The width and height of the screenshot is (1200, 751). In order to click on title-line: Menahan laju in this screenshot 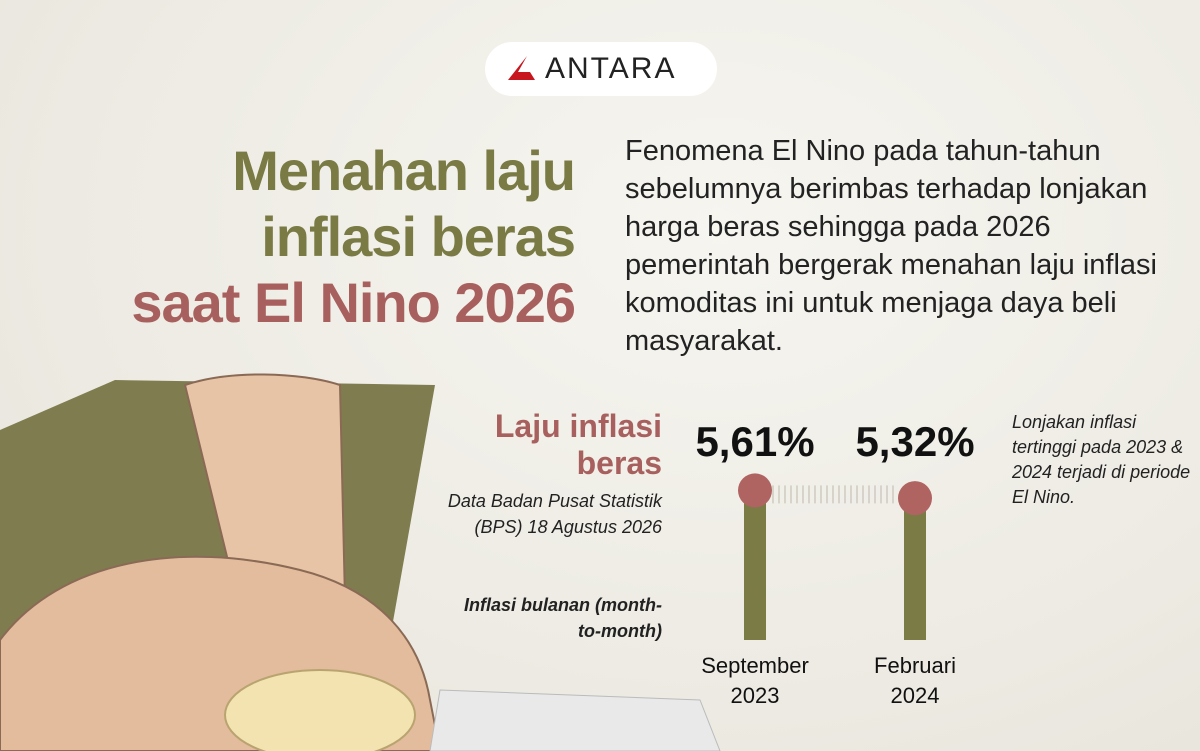, I will do `click(404, 170)`.